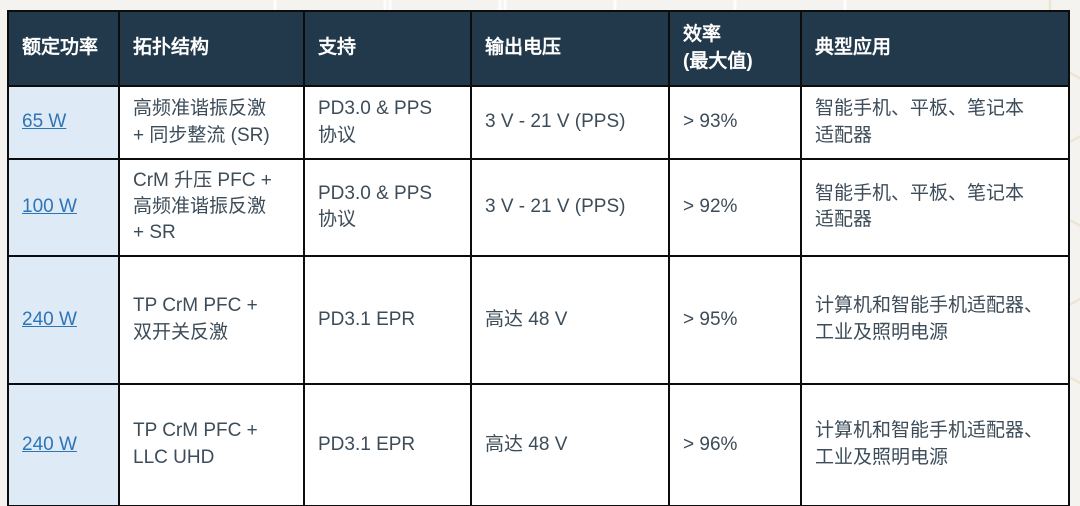 The width and height of the screenshot is (1080, 506). Describe the element at coordinates (211, 48) in the screenshot. I see `header-cell-topology: 拓扑结构` at that location.